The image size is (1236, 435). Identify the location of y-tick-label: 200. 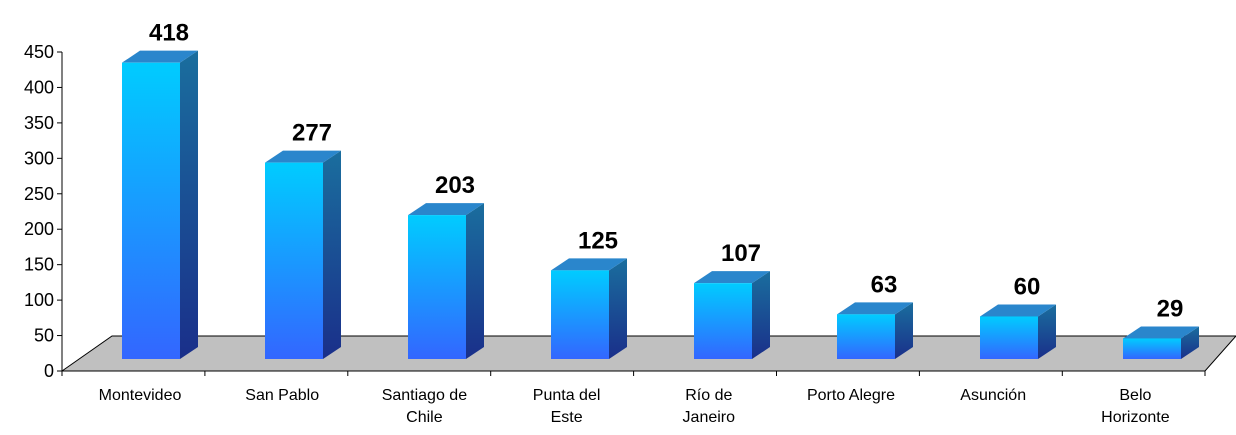
(39, 229).